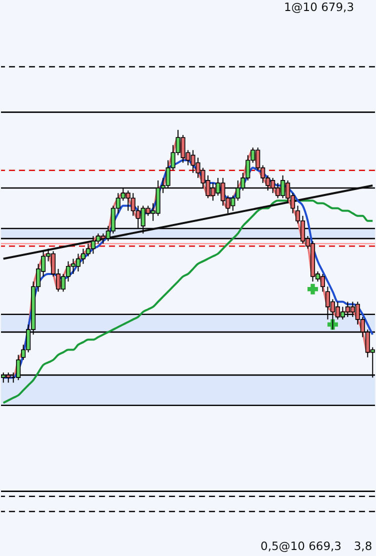  I want to click on text: 1@10 679,3, so click(319, 7).